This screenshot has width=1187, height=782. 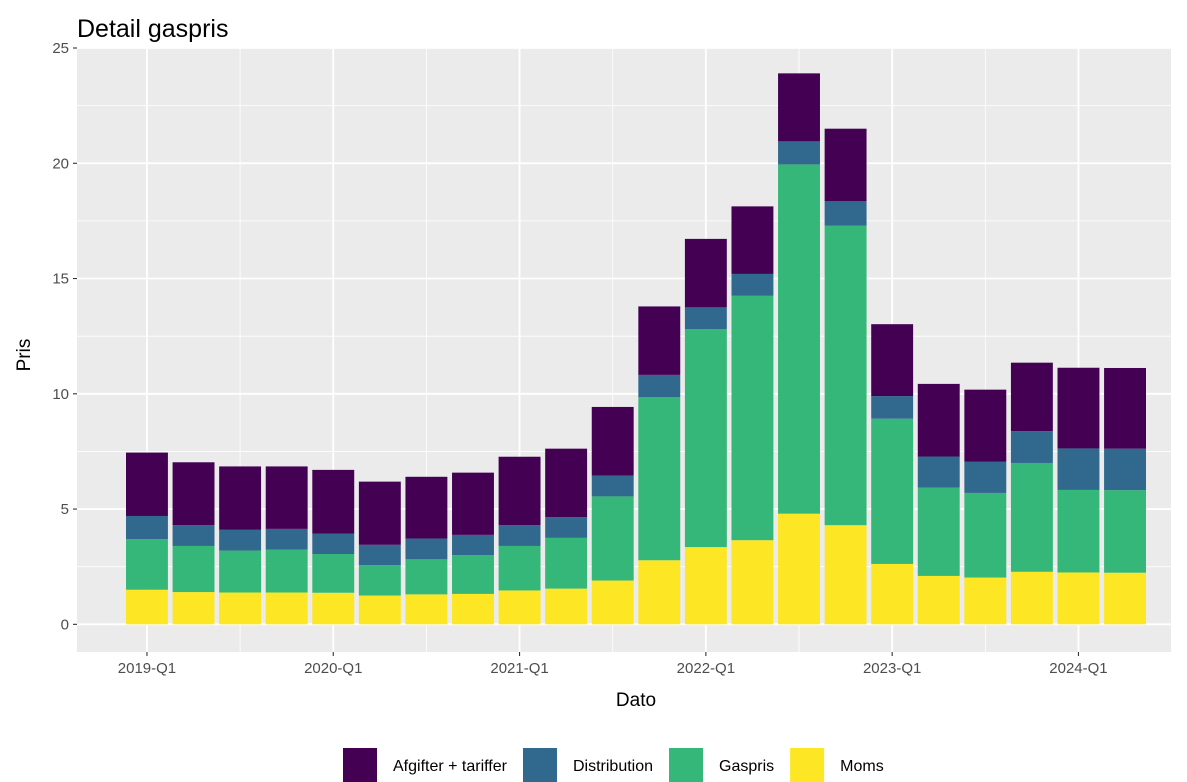 What do you see at coordinates (152, 29) in the screenshot?
I see `chart-title: Detail gaspris` at bounding box center [152, 29].